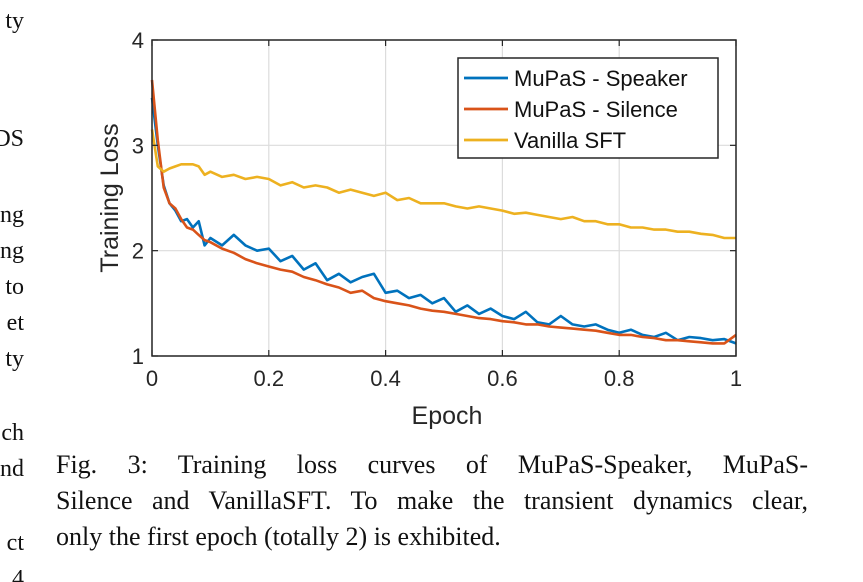 Image resolution: width=863 pixels, height=582 pixels. Describe the element at coordinates (12, 469) in the screenshot. I see `left-text-fragment: nd` at that location.